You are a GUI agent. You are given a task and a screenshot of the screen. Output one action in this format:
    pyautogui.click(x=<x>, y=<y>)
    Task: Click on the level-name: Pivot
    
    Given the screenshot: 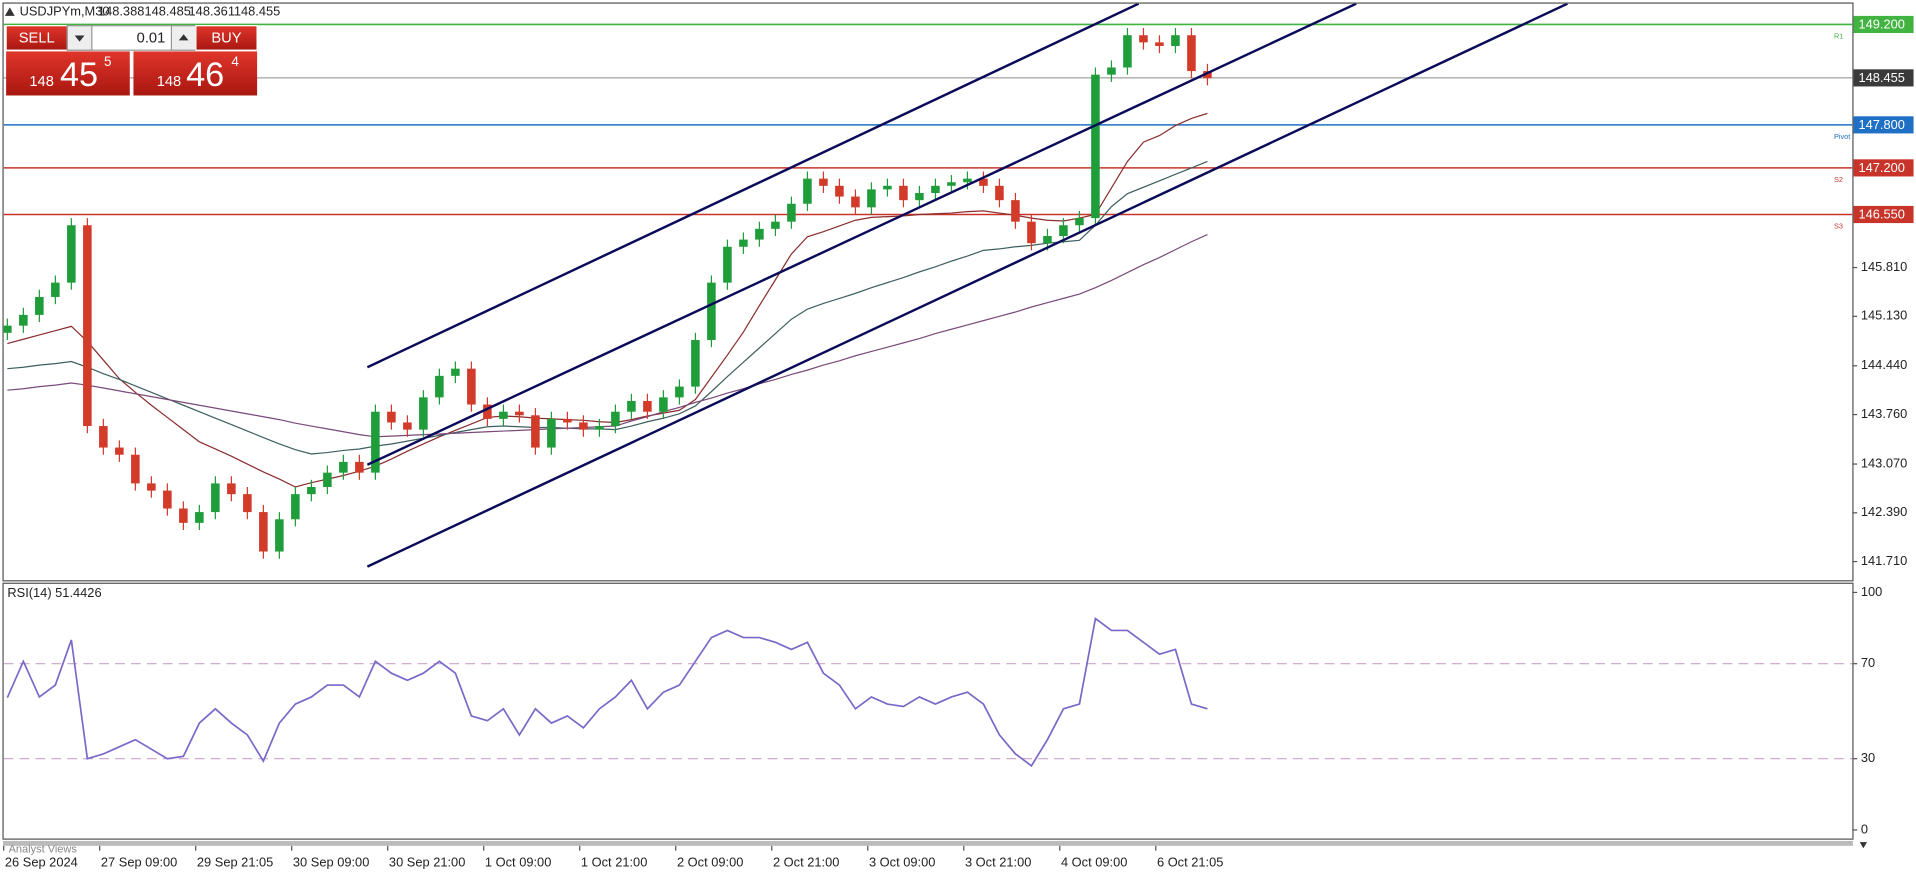 What is the action you would take?
    pyautogui.click(x=1842, y=136)
    